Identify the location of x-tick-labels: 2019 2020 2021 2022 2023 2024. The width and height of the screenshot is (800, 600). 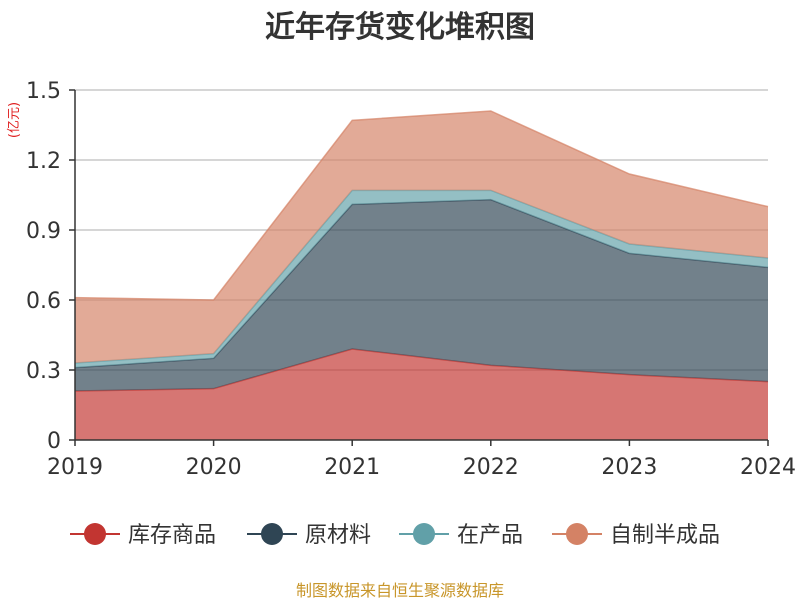
(421, 467).